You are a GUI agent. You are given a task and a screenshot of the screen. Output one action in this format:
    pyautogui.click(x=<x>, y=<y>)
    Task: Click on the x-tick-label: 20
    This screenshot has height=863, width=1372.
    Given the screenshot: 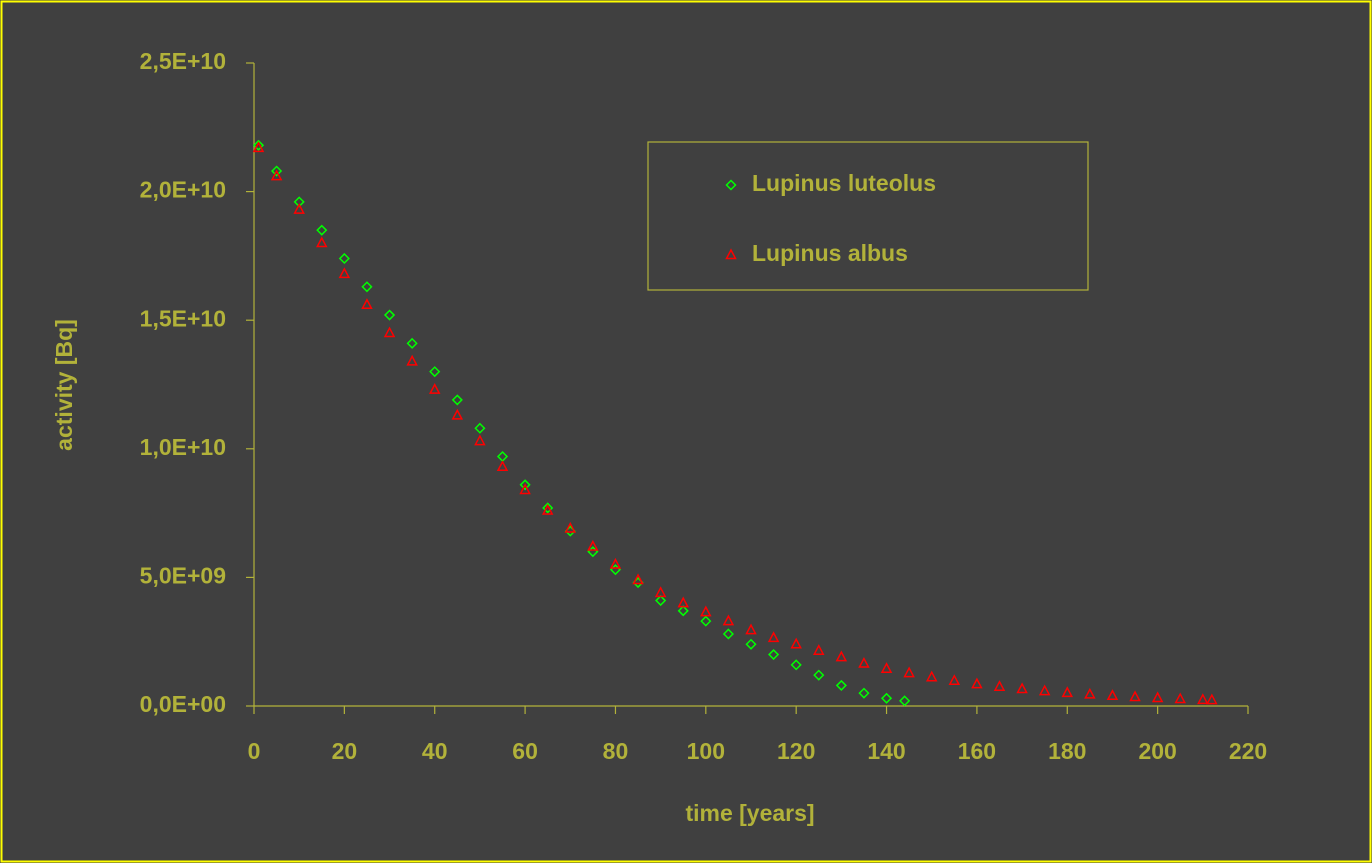 What is the action you would take?
    pyautogui.click(x=345, y=751)
    